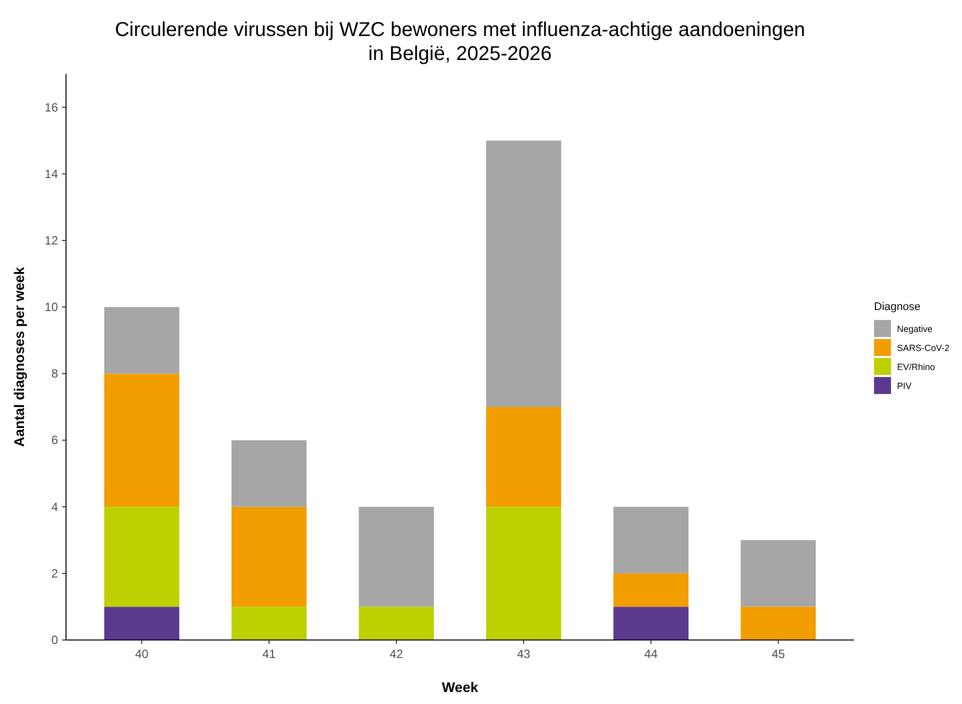  I want to click on x-tick-label: 45, so click(779, 654).